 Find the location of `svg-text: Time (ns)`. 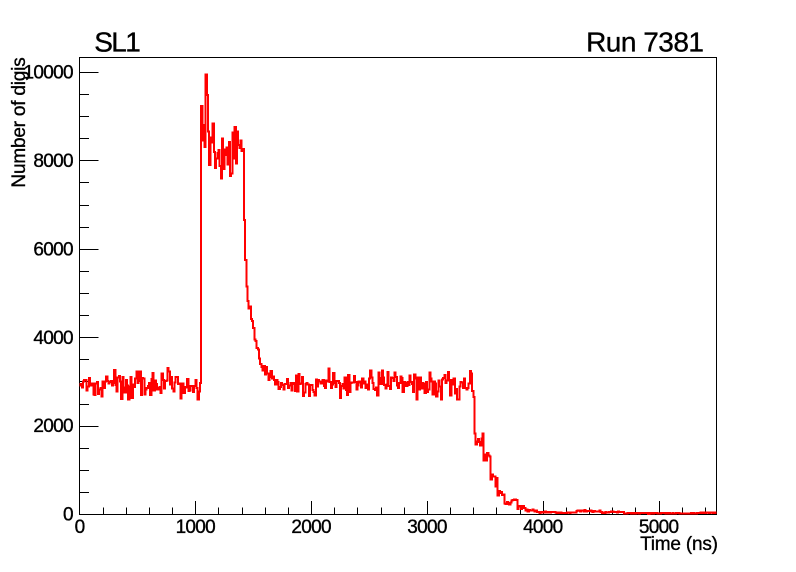

svg-text: Time (ns) is located at coordinates (679, 544).